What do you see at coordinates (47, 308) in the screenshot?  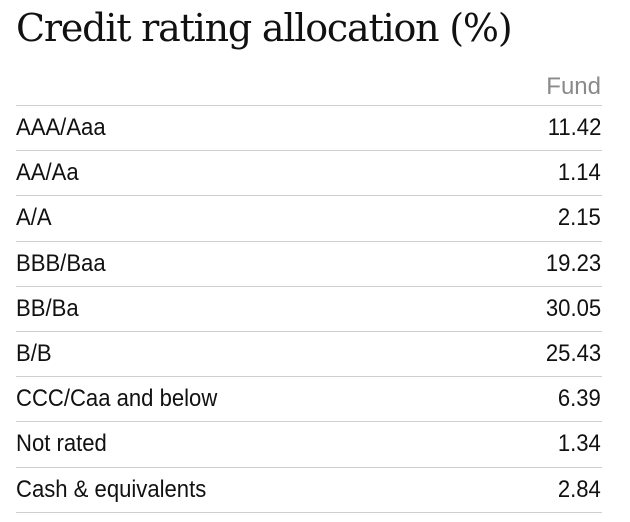 I see `row-label: BB/Ba` at bounding box center [47, 308].